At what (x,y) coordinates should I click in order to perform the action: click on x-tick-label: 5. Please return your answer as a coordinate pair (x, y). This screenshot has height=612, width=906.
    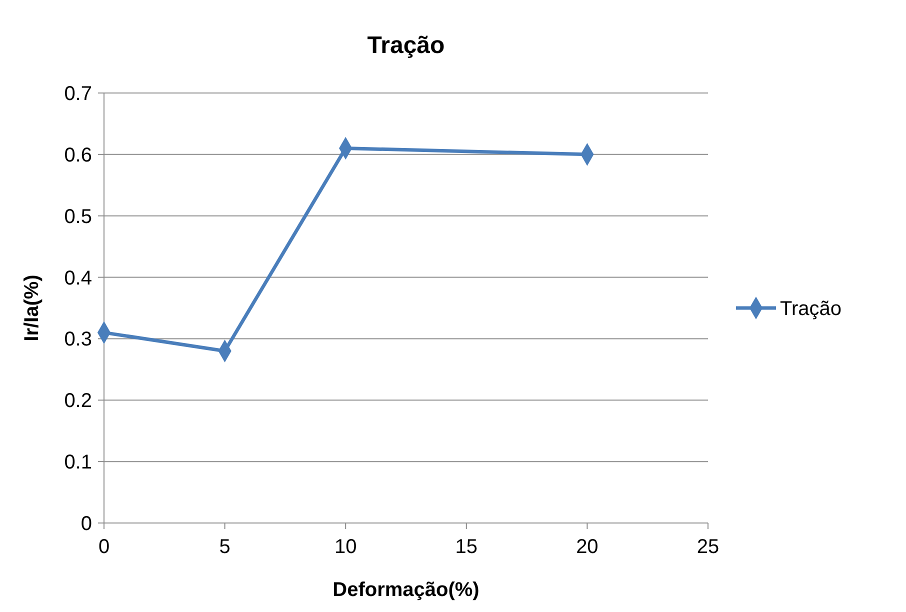
    Looking at the image, I should click on (224, 547).